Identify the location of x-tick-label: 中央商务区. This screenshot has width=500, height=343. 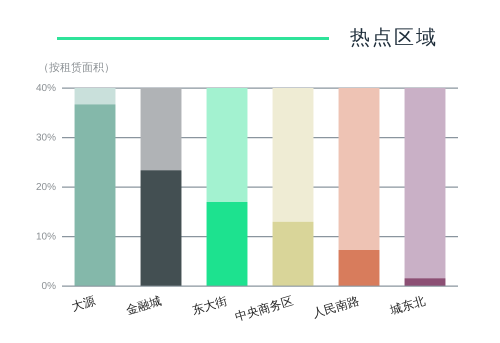
(264, 309).